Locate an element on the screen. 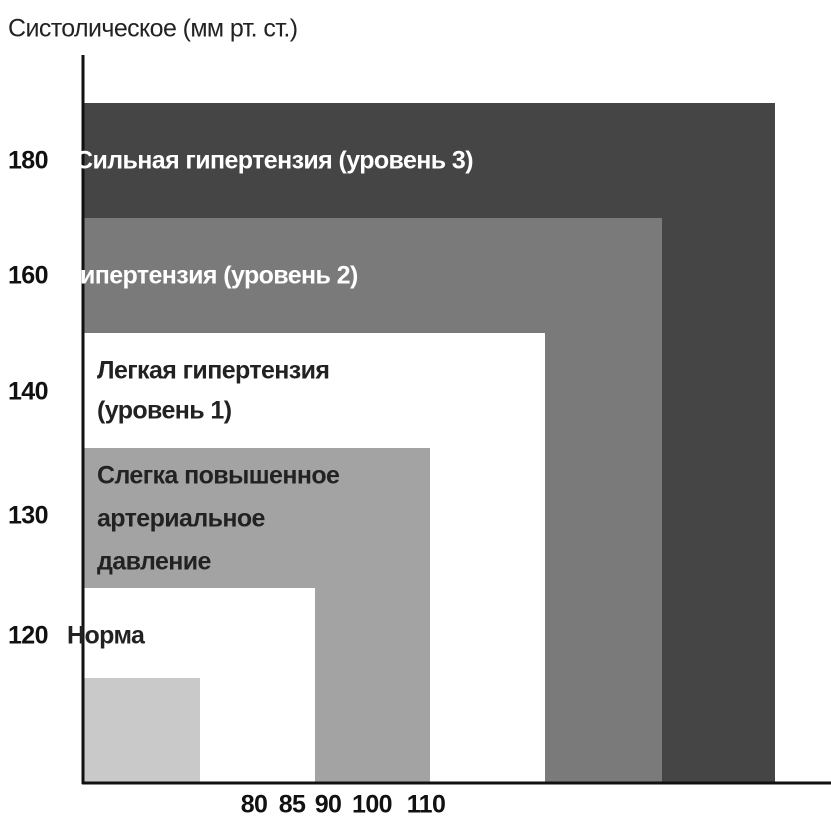 The width and height of the screenshot is (831, 825). zone-label: Гипертензия (уровень 2) is located at coordinates (212, 276).